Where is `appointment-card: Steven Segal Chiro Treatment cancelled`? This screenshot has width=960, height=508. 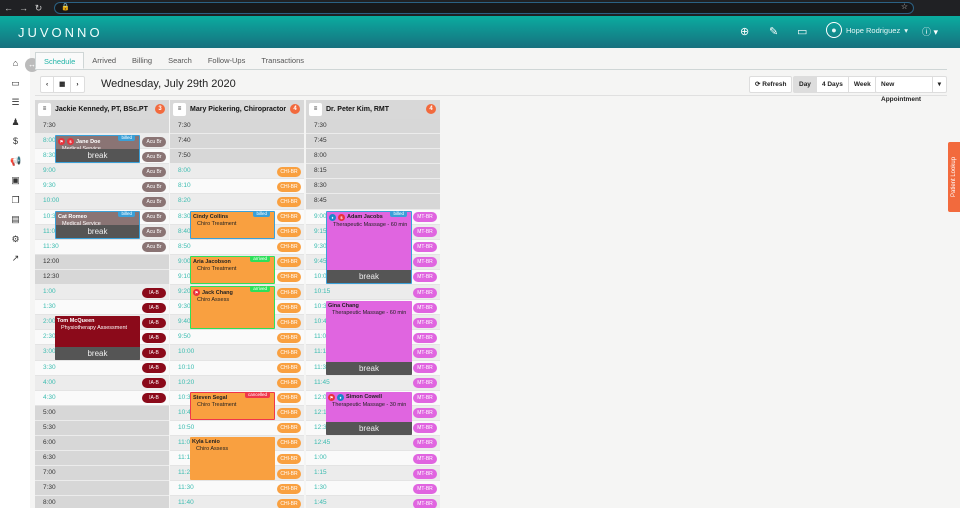
appointment-card: Steven Segal Chiro Treatment cancelled is located at coordinates (232, 405).